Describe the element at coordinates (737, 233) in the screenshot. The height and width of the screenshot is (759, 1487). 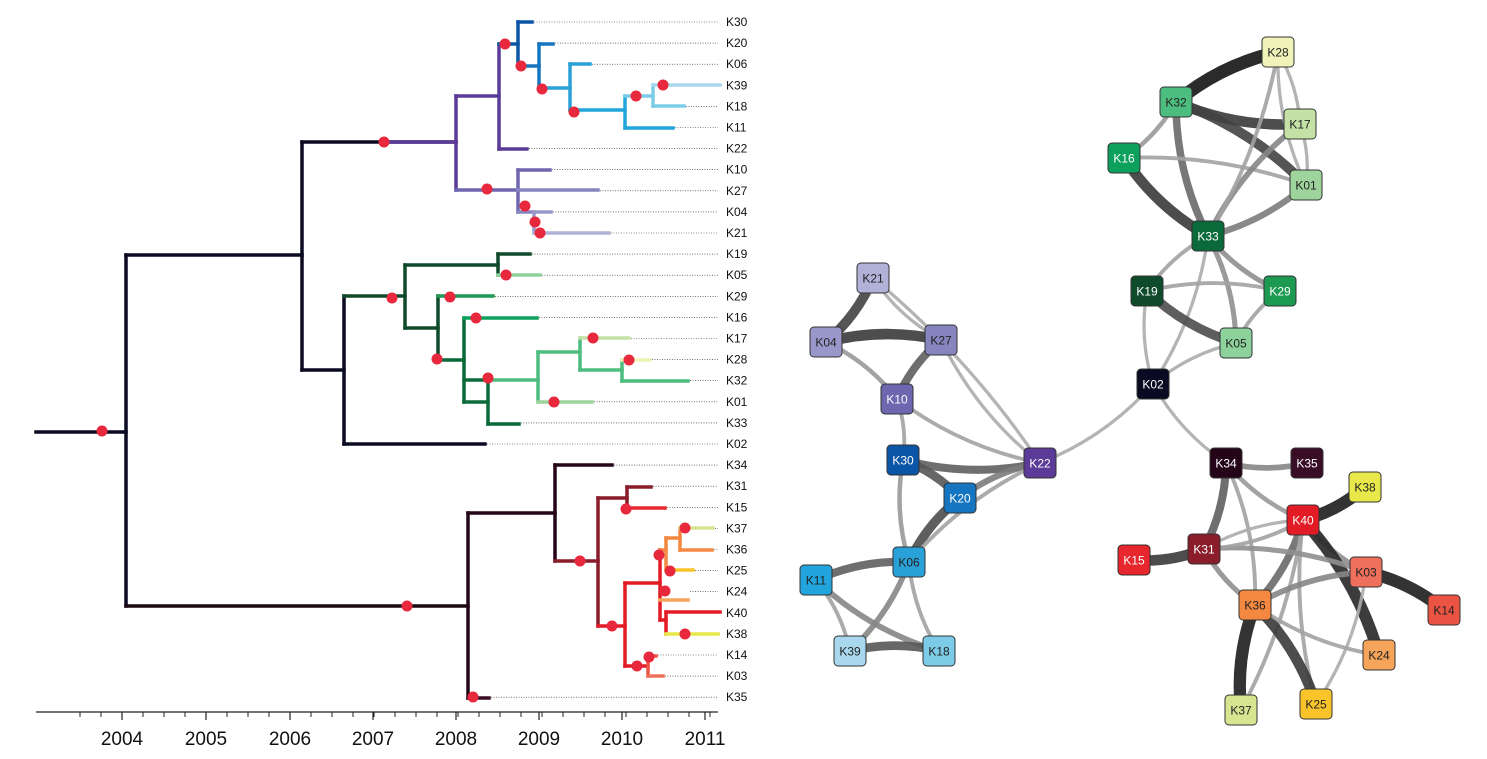
I see `leaf-label-k21: K21` at that location.